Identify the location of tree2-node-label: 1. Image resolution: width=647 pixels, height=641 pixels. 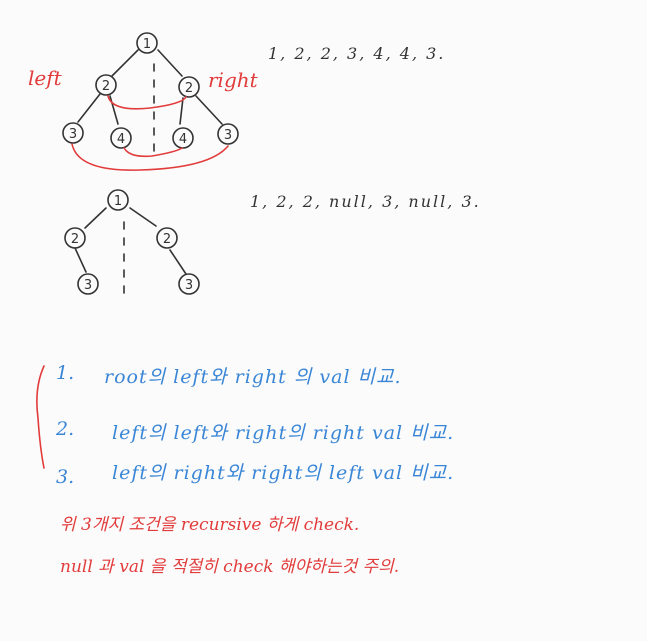
(118, 201).